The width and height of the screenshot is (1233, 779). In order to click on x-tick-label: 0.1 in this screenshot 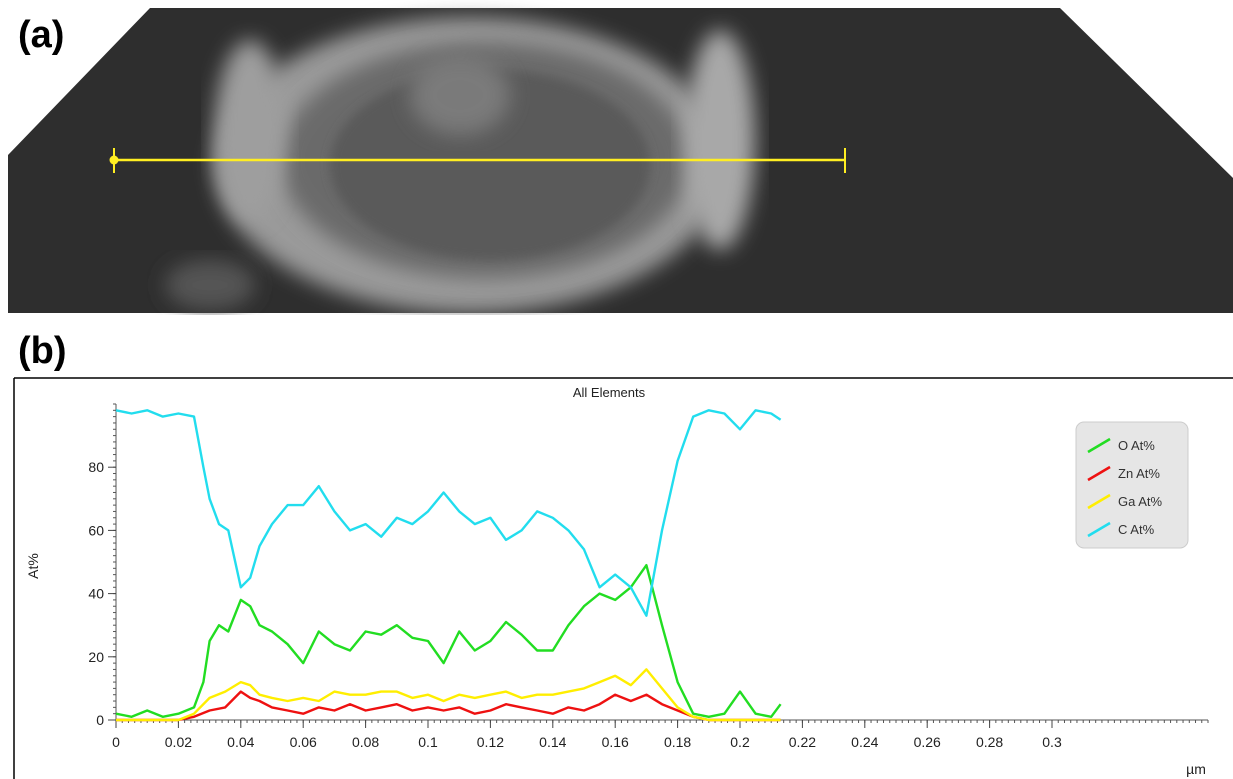, I will do `click(428, 742)`.